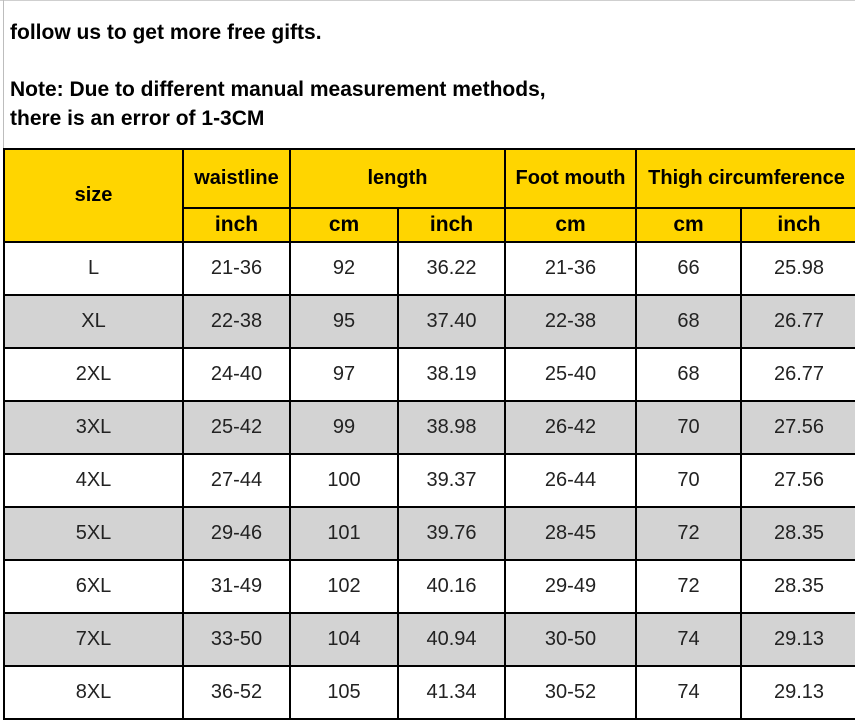  I want to click on length-inch-cell: 37.40, so click(451, 321).